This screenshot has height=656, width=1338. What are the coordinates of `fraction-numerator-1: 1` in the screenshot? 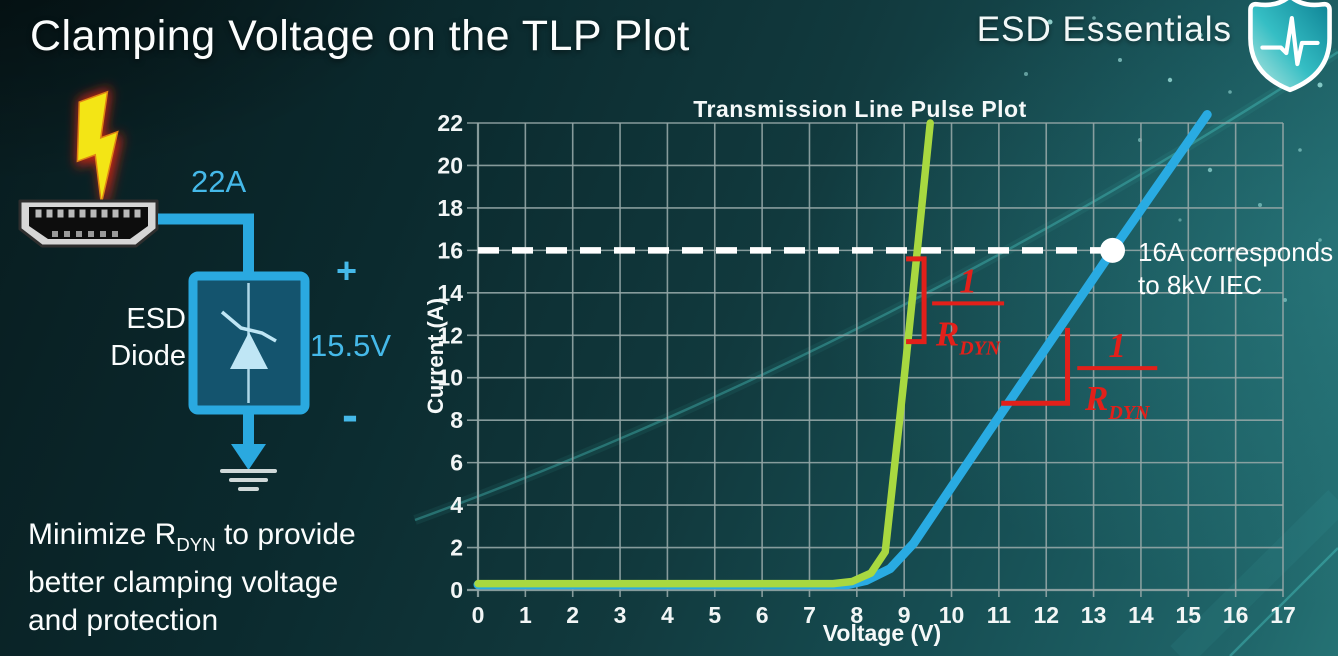 It's located at (1118, 345).